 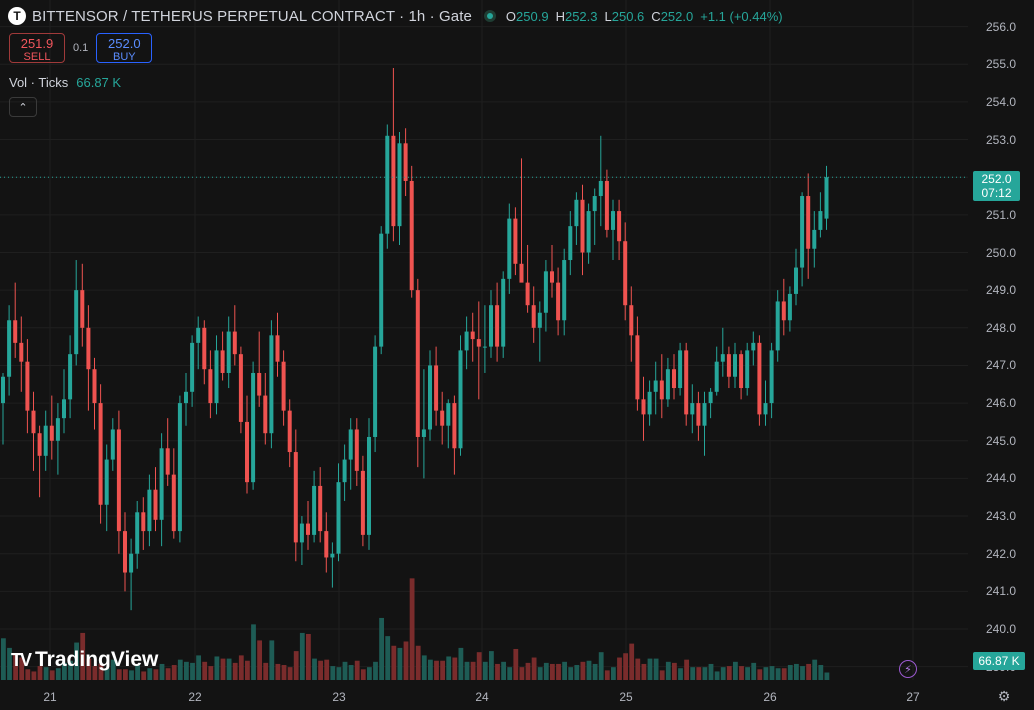 What do you see at coordinates (99, 82) in the screenshot?
I see `volume-value: 66.87 K` at bounding box center [99, 82].